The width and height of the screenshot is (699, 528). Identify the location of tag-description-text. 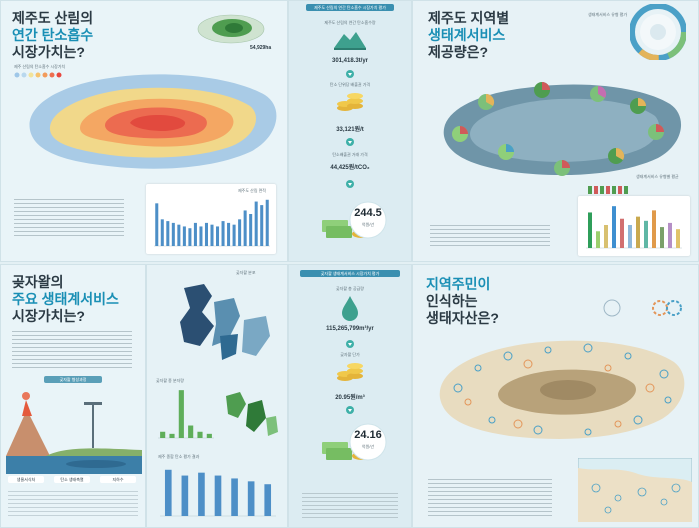
(73, 503).